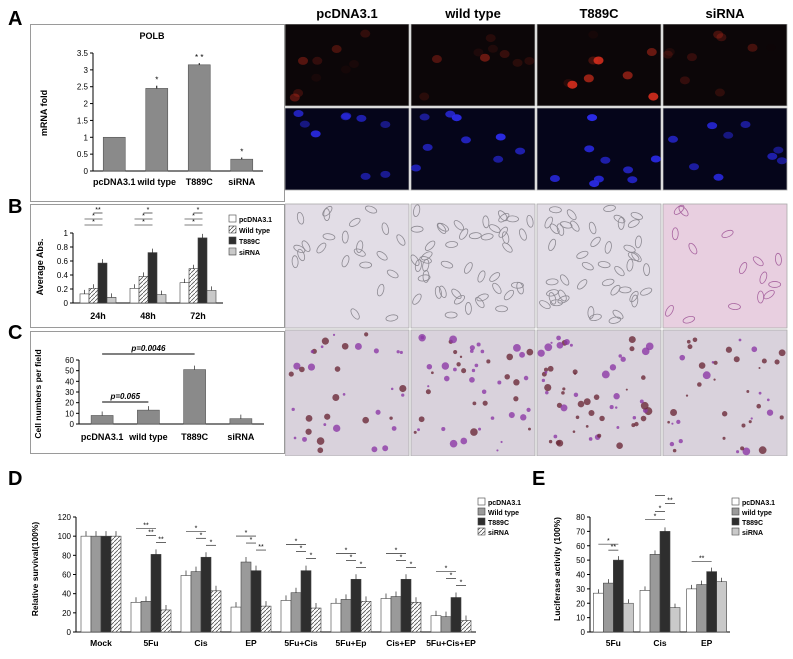 The width and height of the screenshot is (793, 659). I want to click on chart-d-ytick-label: 120, so click(65, 517).